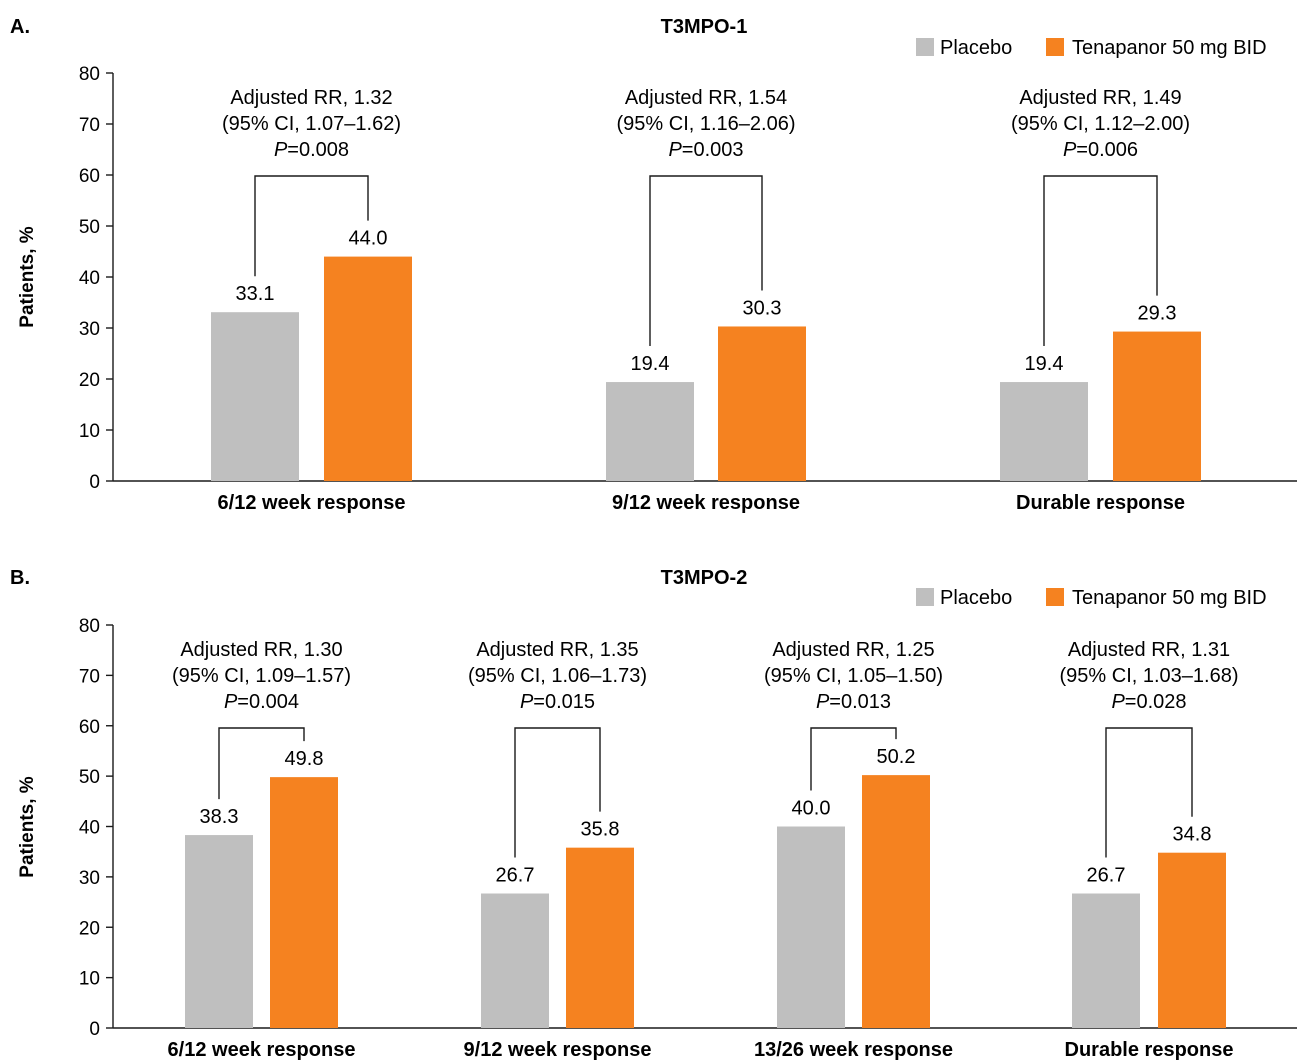 The image size is (1298, 1061). Describe the element at coordinates (1156, 702) in the screenshot. I see `p-value: =0.028` at that location.